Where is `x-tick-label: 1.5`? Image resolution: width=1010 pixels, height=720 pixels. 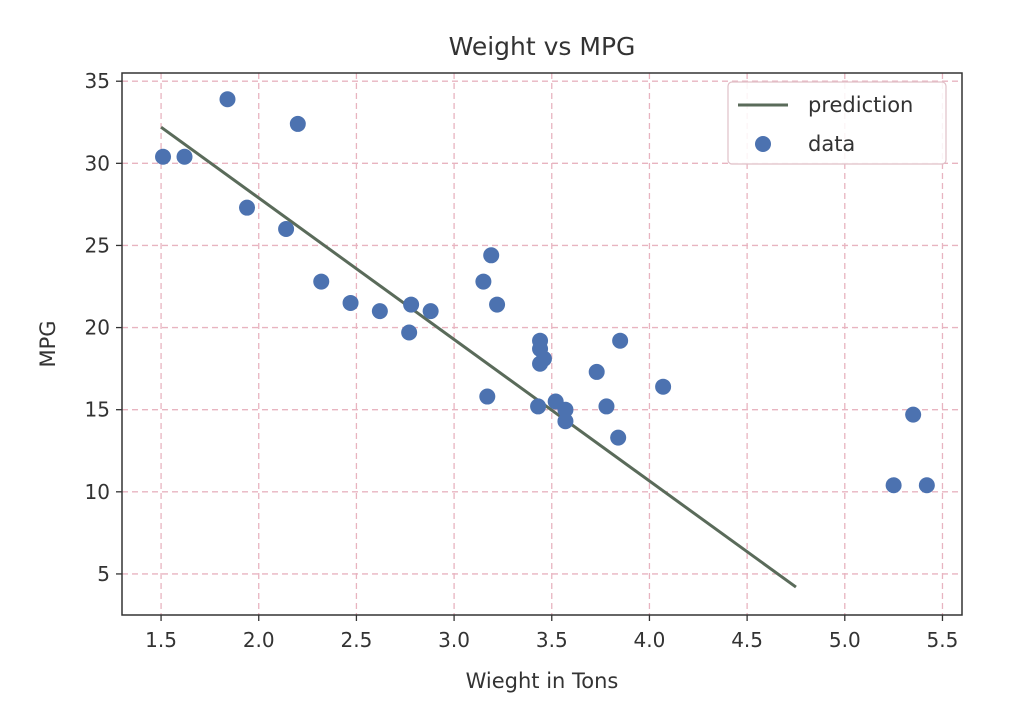 x-tick-label: 1.5 is located at coordinates (161, 640).